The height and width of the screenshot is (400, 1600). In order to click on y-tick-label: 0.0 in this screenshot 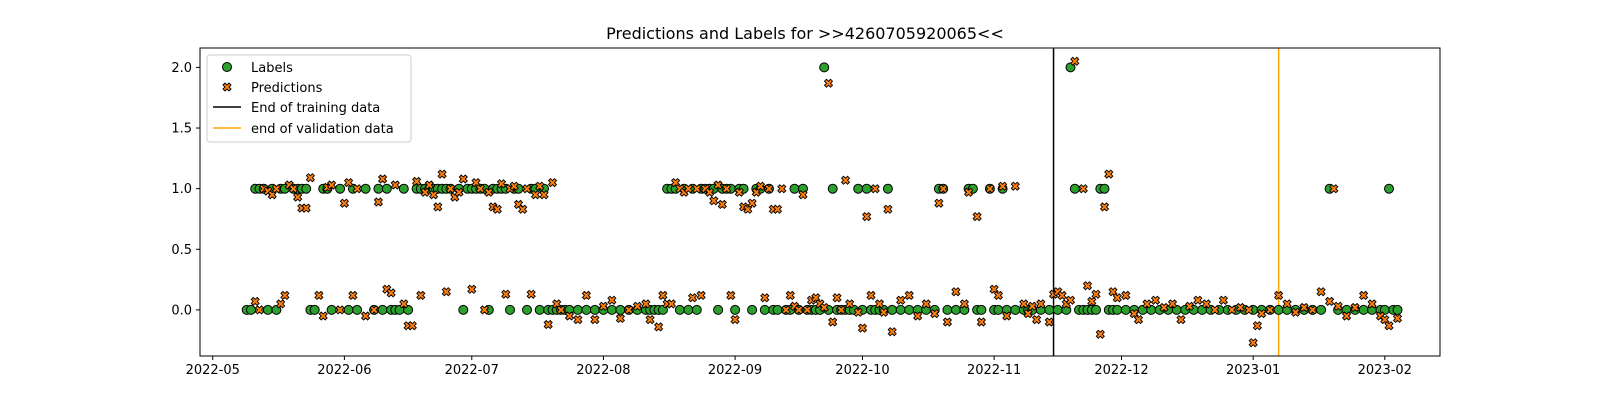, I will do `click(181, 310)`.